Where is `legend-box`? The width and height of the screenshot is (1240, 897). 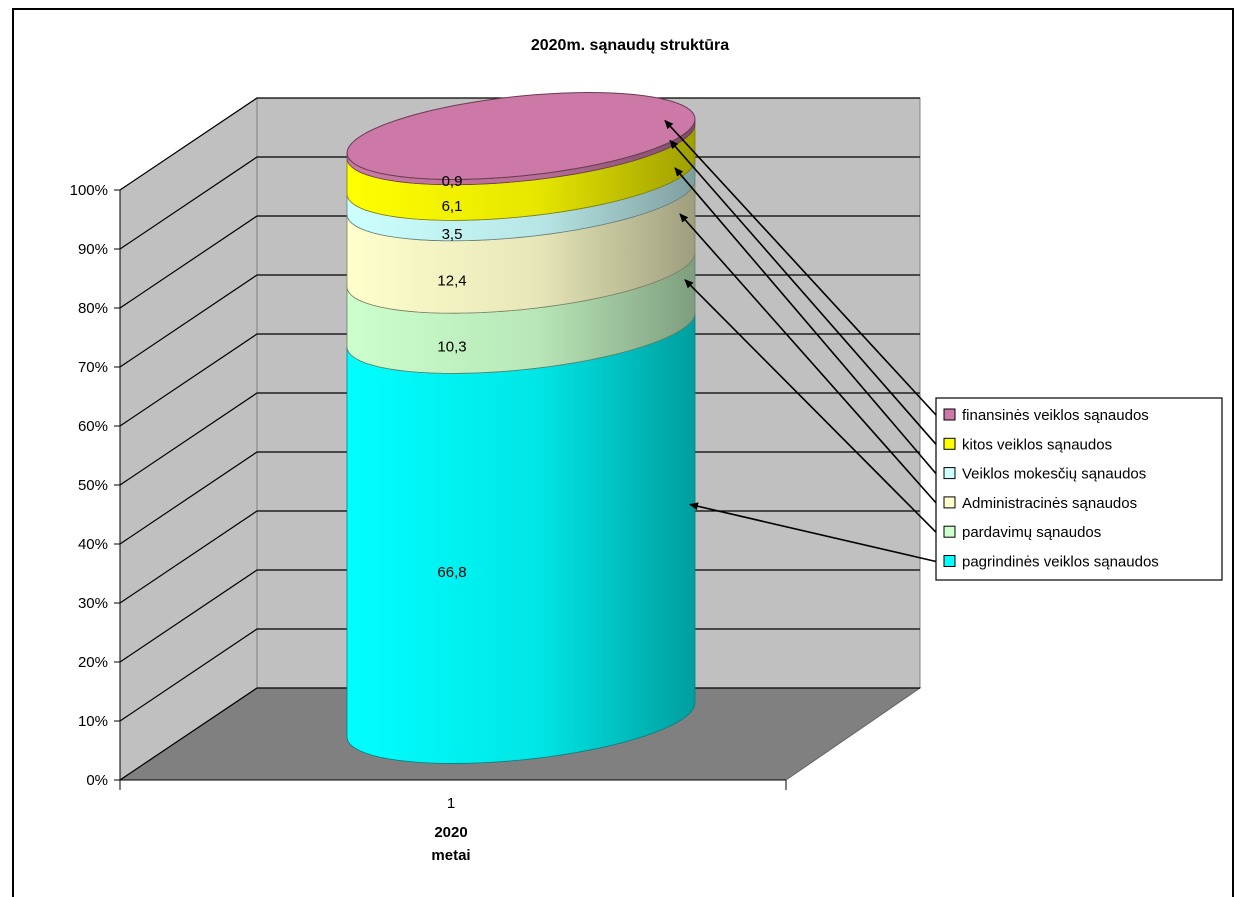 legend-box is located at coordinates (1079, 489).